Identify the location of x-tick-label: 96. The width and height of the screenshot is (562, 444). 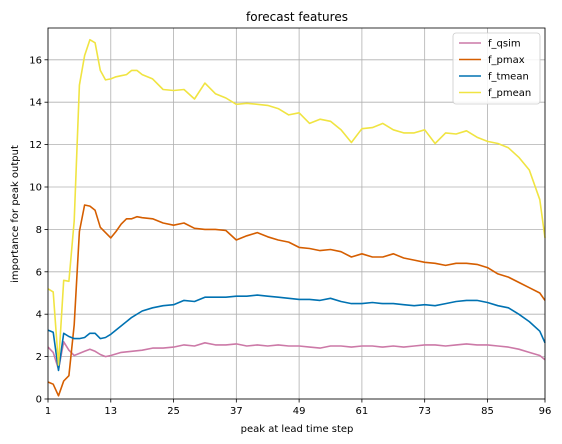
(545, 411).